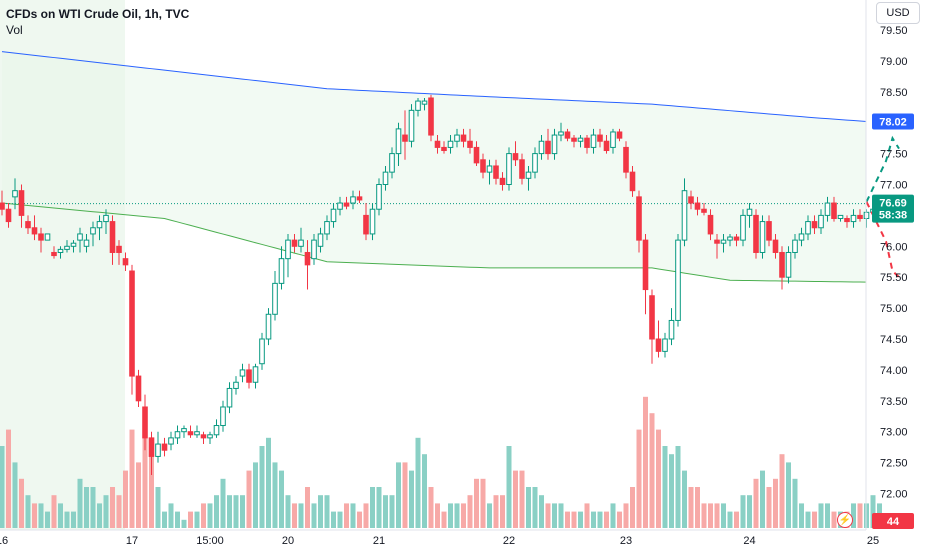  Describe the element at coordinates (14, 30) in the screenshot. I see `legend-volume-label: Vol` at that location.